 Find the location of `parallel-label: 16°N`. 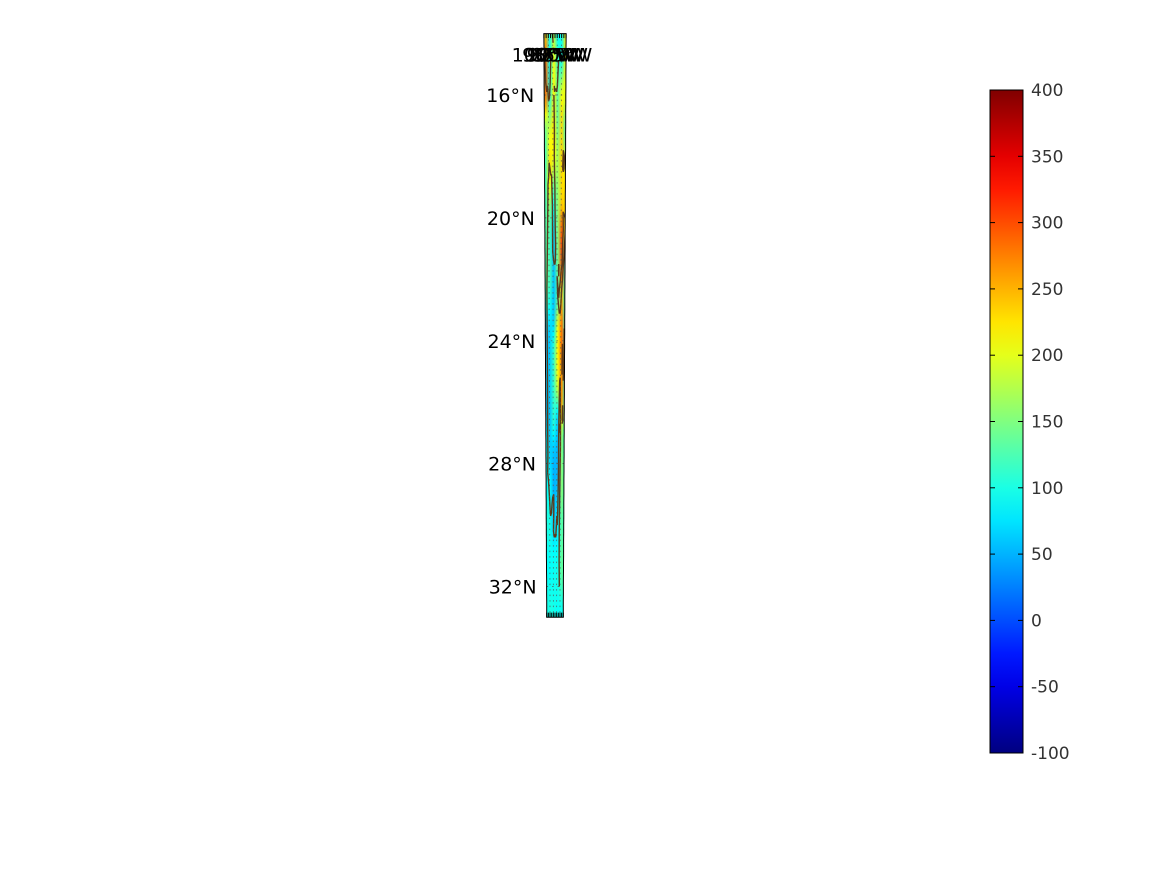

parallel-label: 16°N is located at coordinates (510, 96).